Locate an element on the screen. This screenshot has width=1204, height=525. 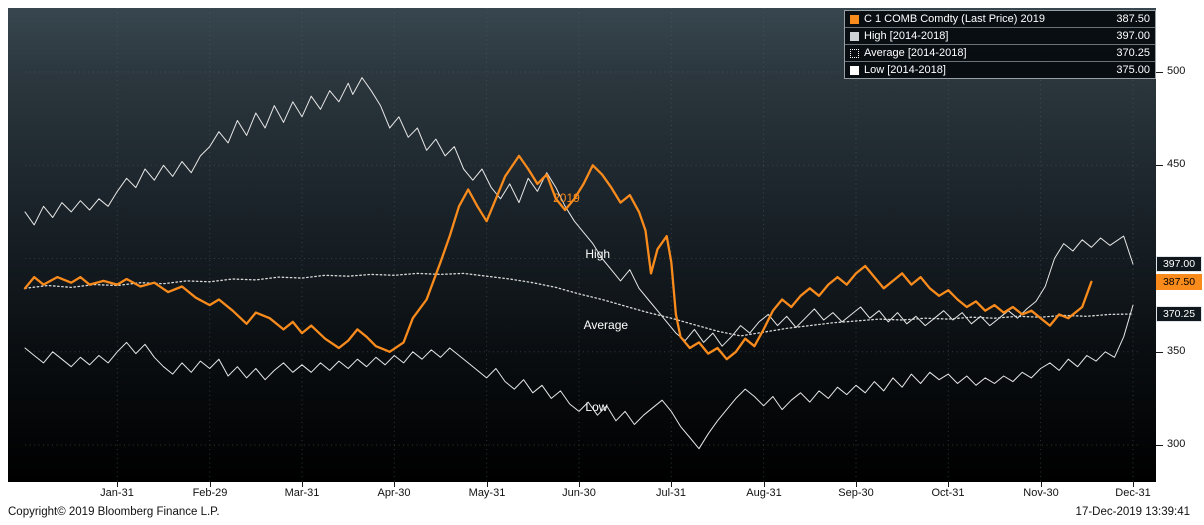
legend-value: 397.00 is located at coordinates (1133, 36).